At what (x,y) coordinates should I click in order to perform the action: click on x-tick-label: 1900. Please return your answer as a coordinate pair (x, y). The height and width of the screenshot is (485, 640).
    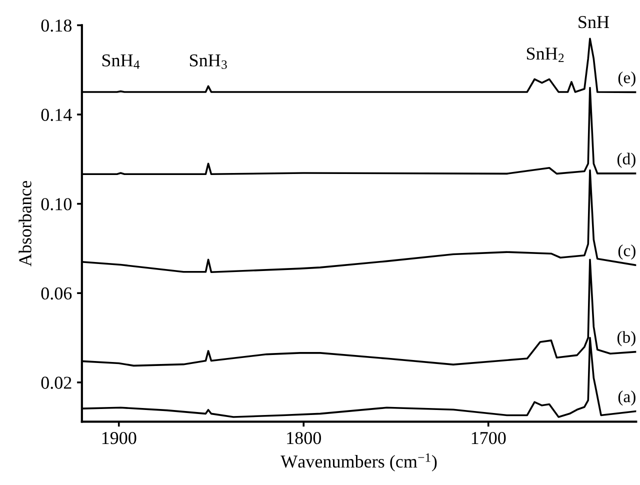
    Looking at the image, I should click on (119, 438).